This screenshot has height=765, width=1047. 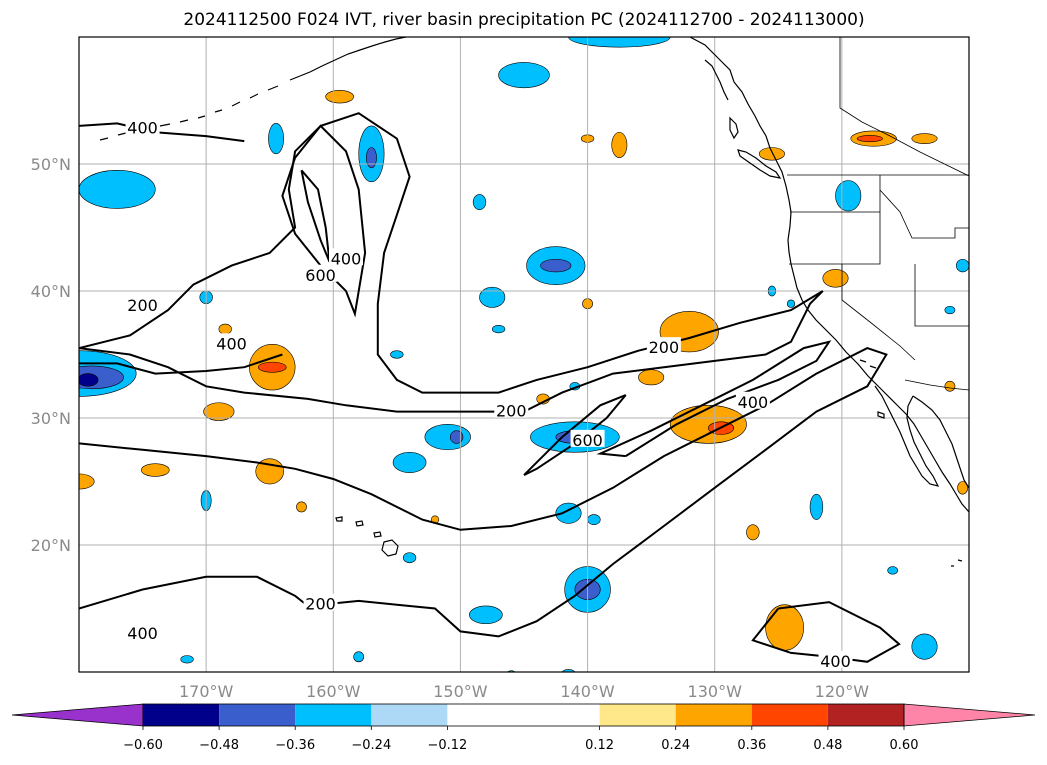 I want to click on revillagigedo-islands, so click(x=957, y=563).